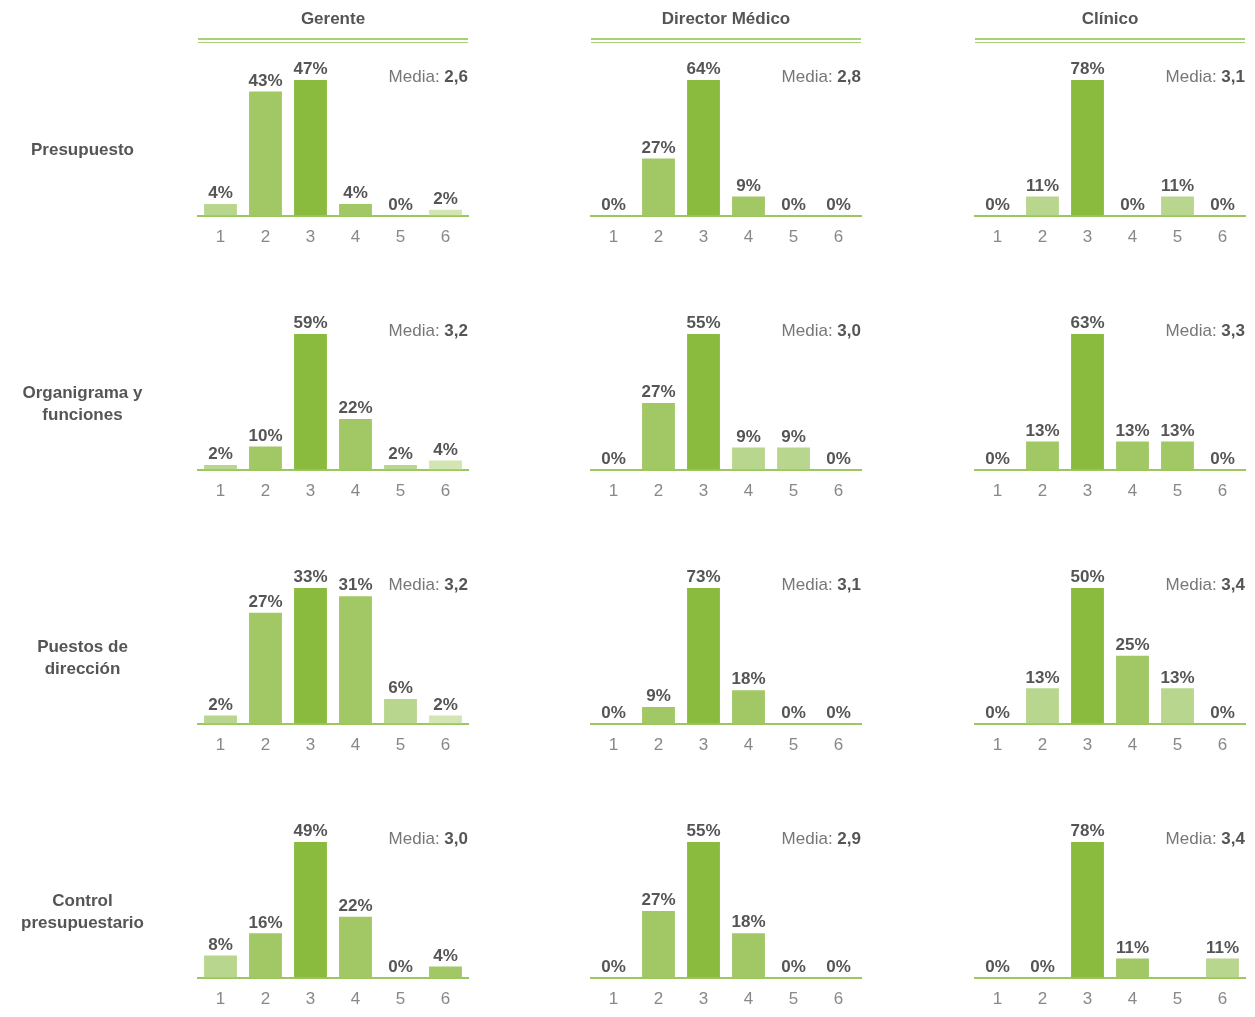  What do you see at coordinates (400, 688) in the screenshot?
I see `data-label: 6%` at bounding box center [400, 688].